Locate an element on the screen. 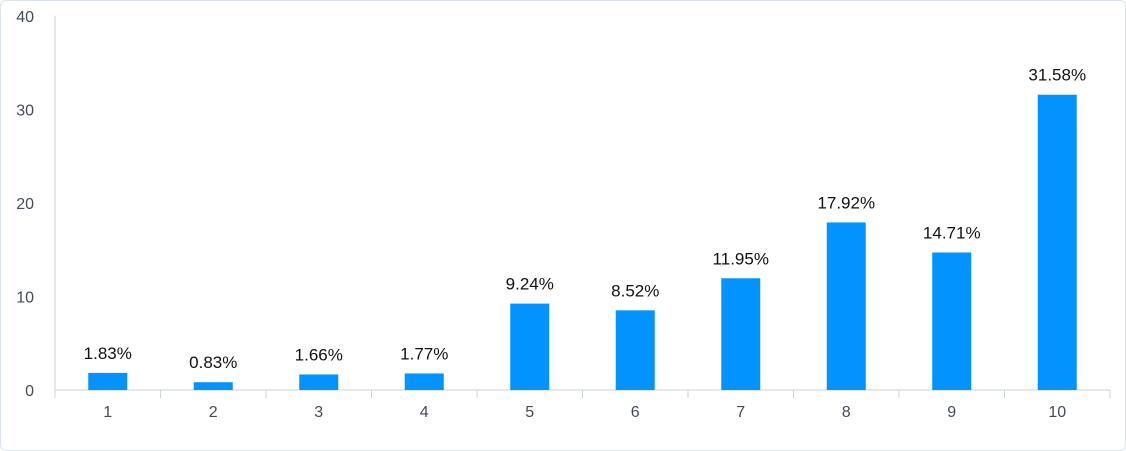 Image resolution: width=1126 pixels, height=451 pixels. x-tick-label: 2 is located at coordinates (213, 412).